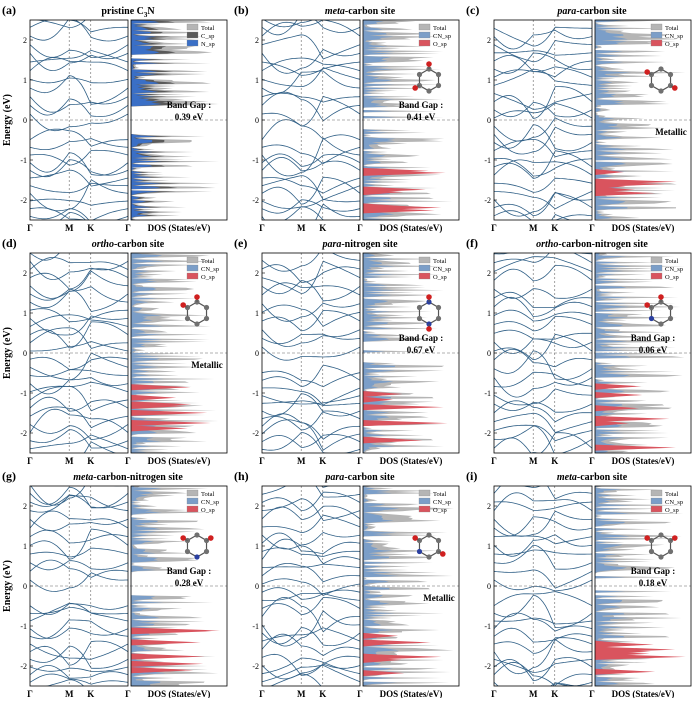 The width and height of the screenshot is (696, 703). What do you see at coordinates (189, 117) in the screenshot?
I see `band-gap-value: 0.39 eV` at bounding box center [189, 117].